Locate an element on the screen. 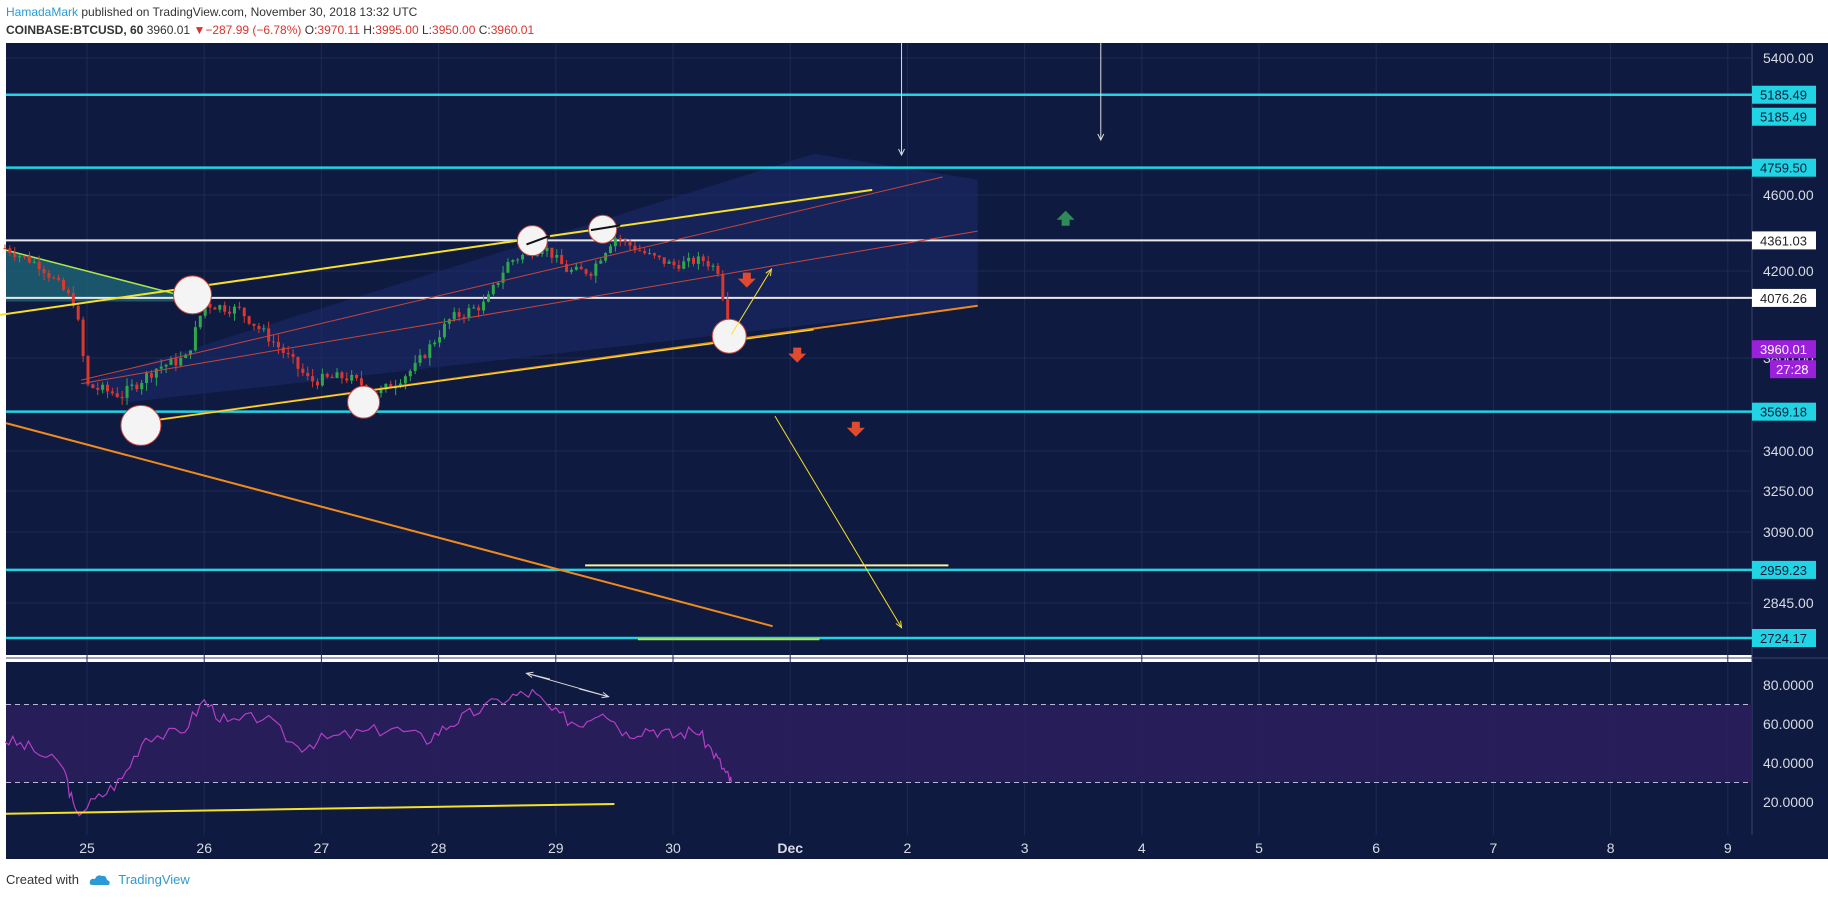 This screenshot has height=899, width=1828. high-value: 3995.00 is located at coordinates (397, 30).